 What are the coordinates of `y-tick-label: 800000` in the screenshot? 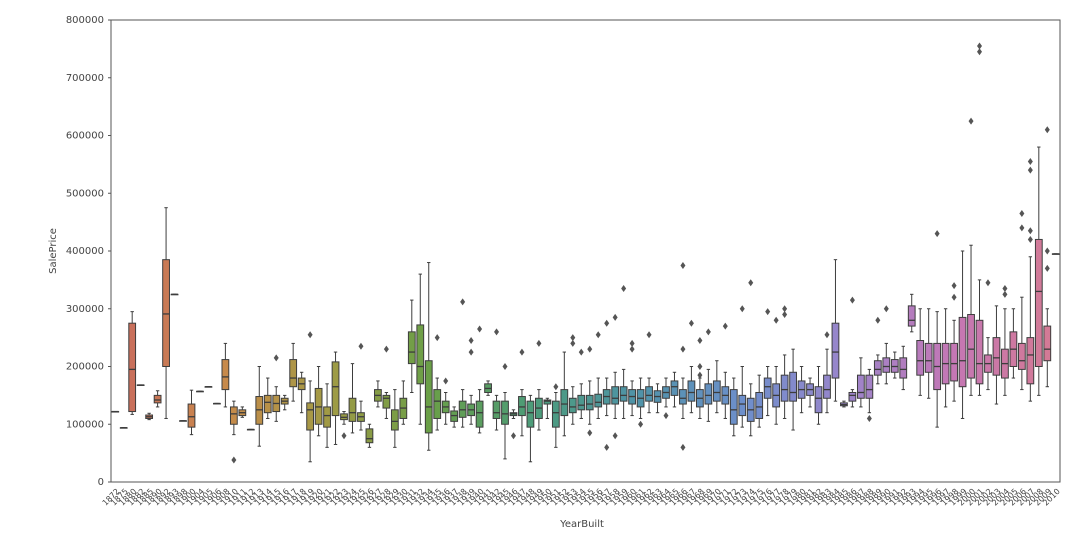 It's located at (85, 20).